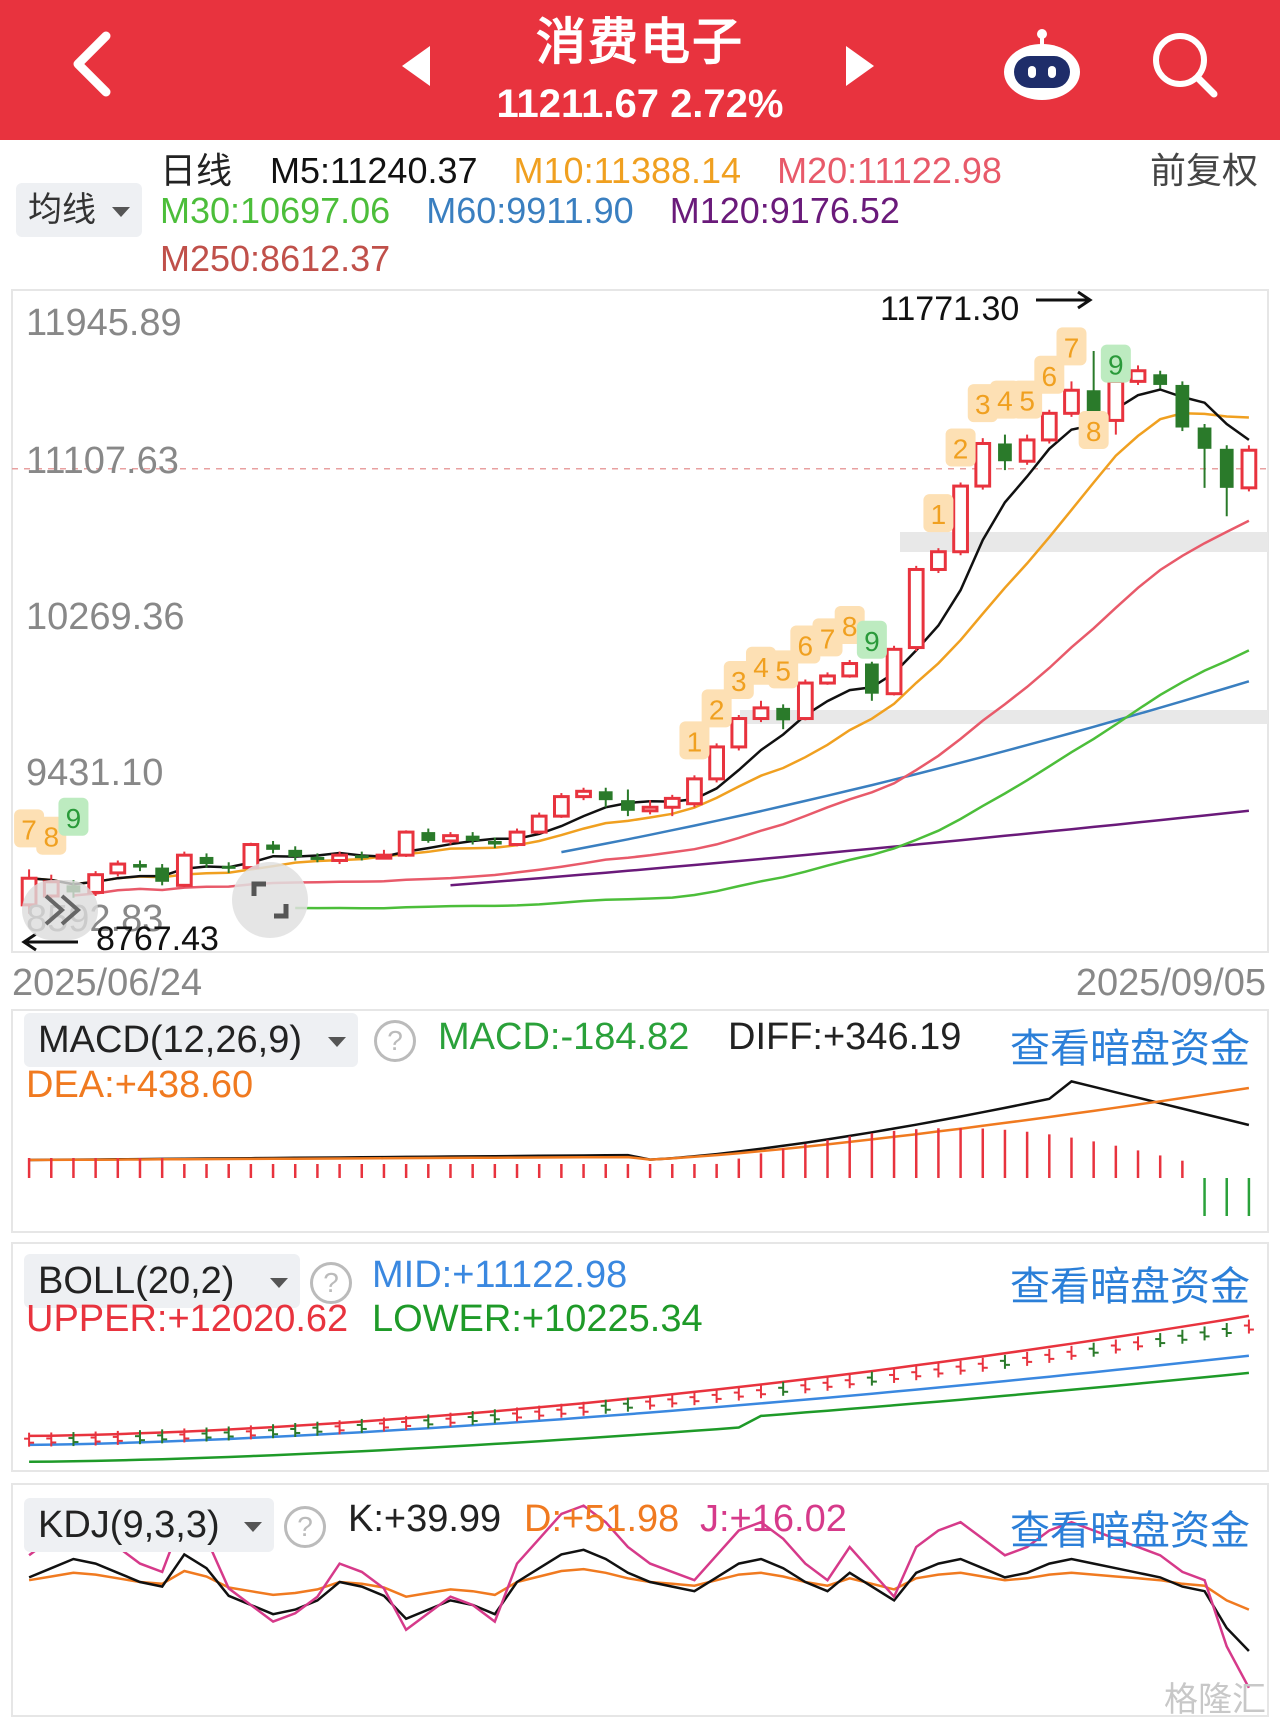 This screenshot has height=1722, width=1280. Describe the element at coordinates (95, 773) in the screenshot. I see `price-axis-label: 9431.10` at that location.